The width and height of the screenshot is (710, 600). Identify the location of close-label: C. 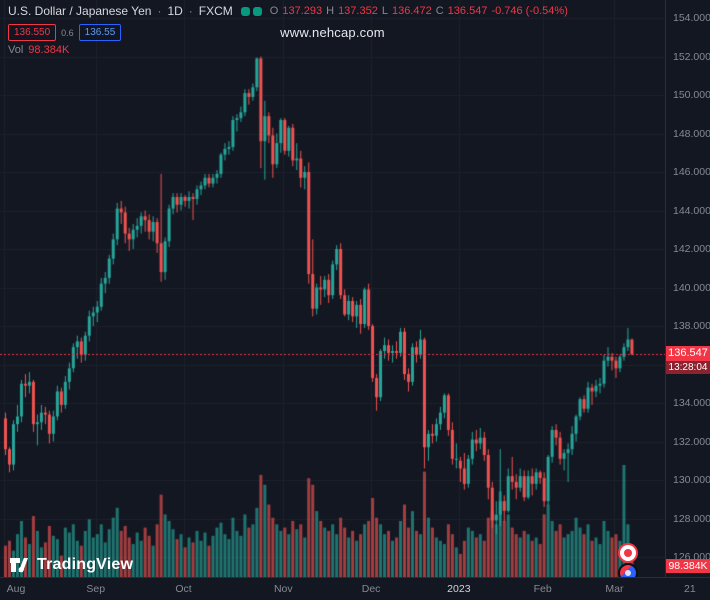
(439, 11).